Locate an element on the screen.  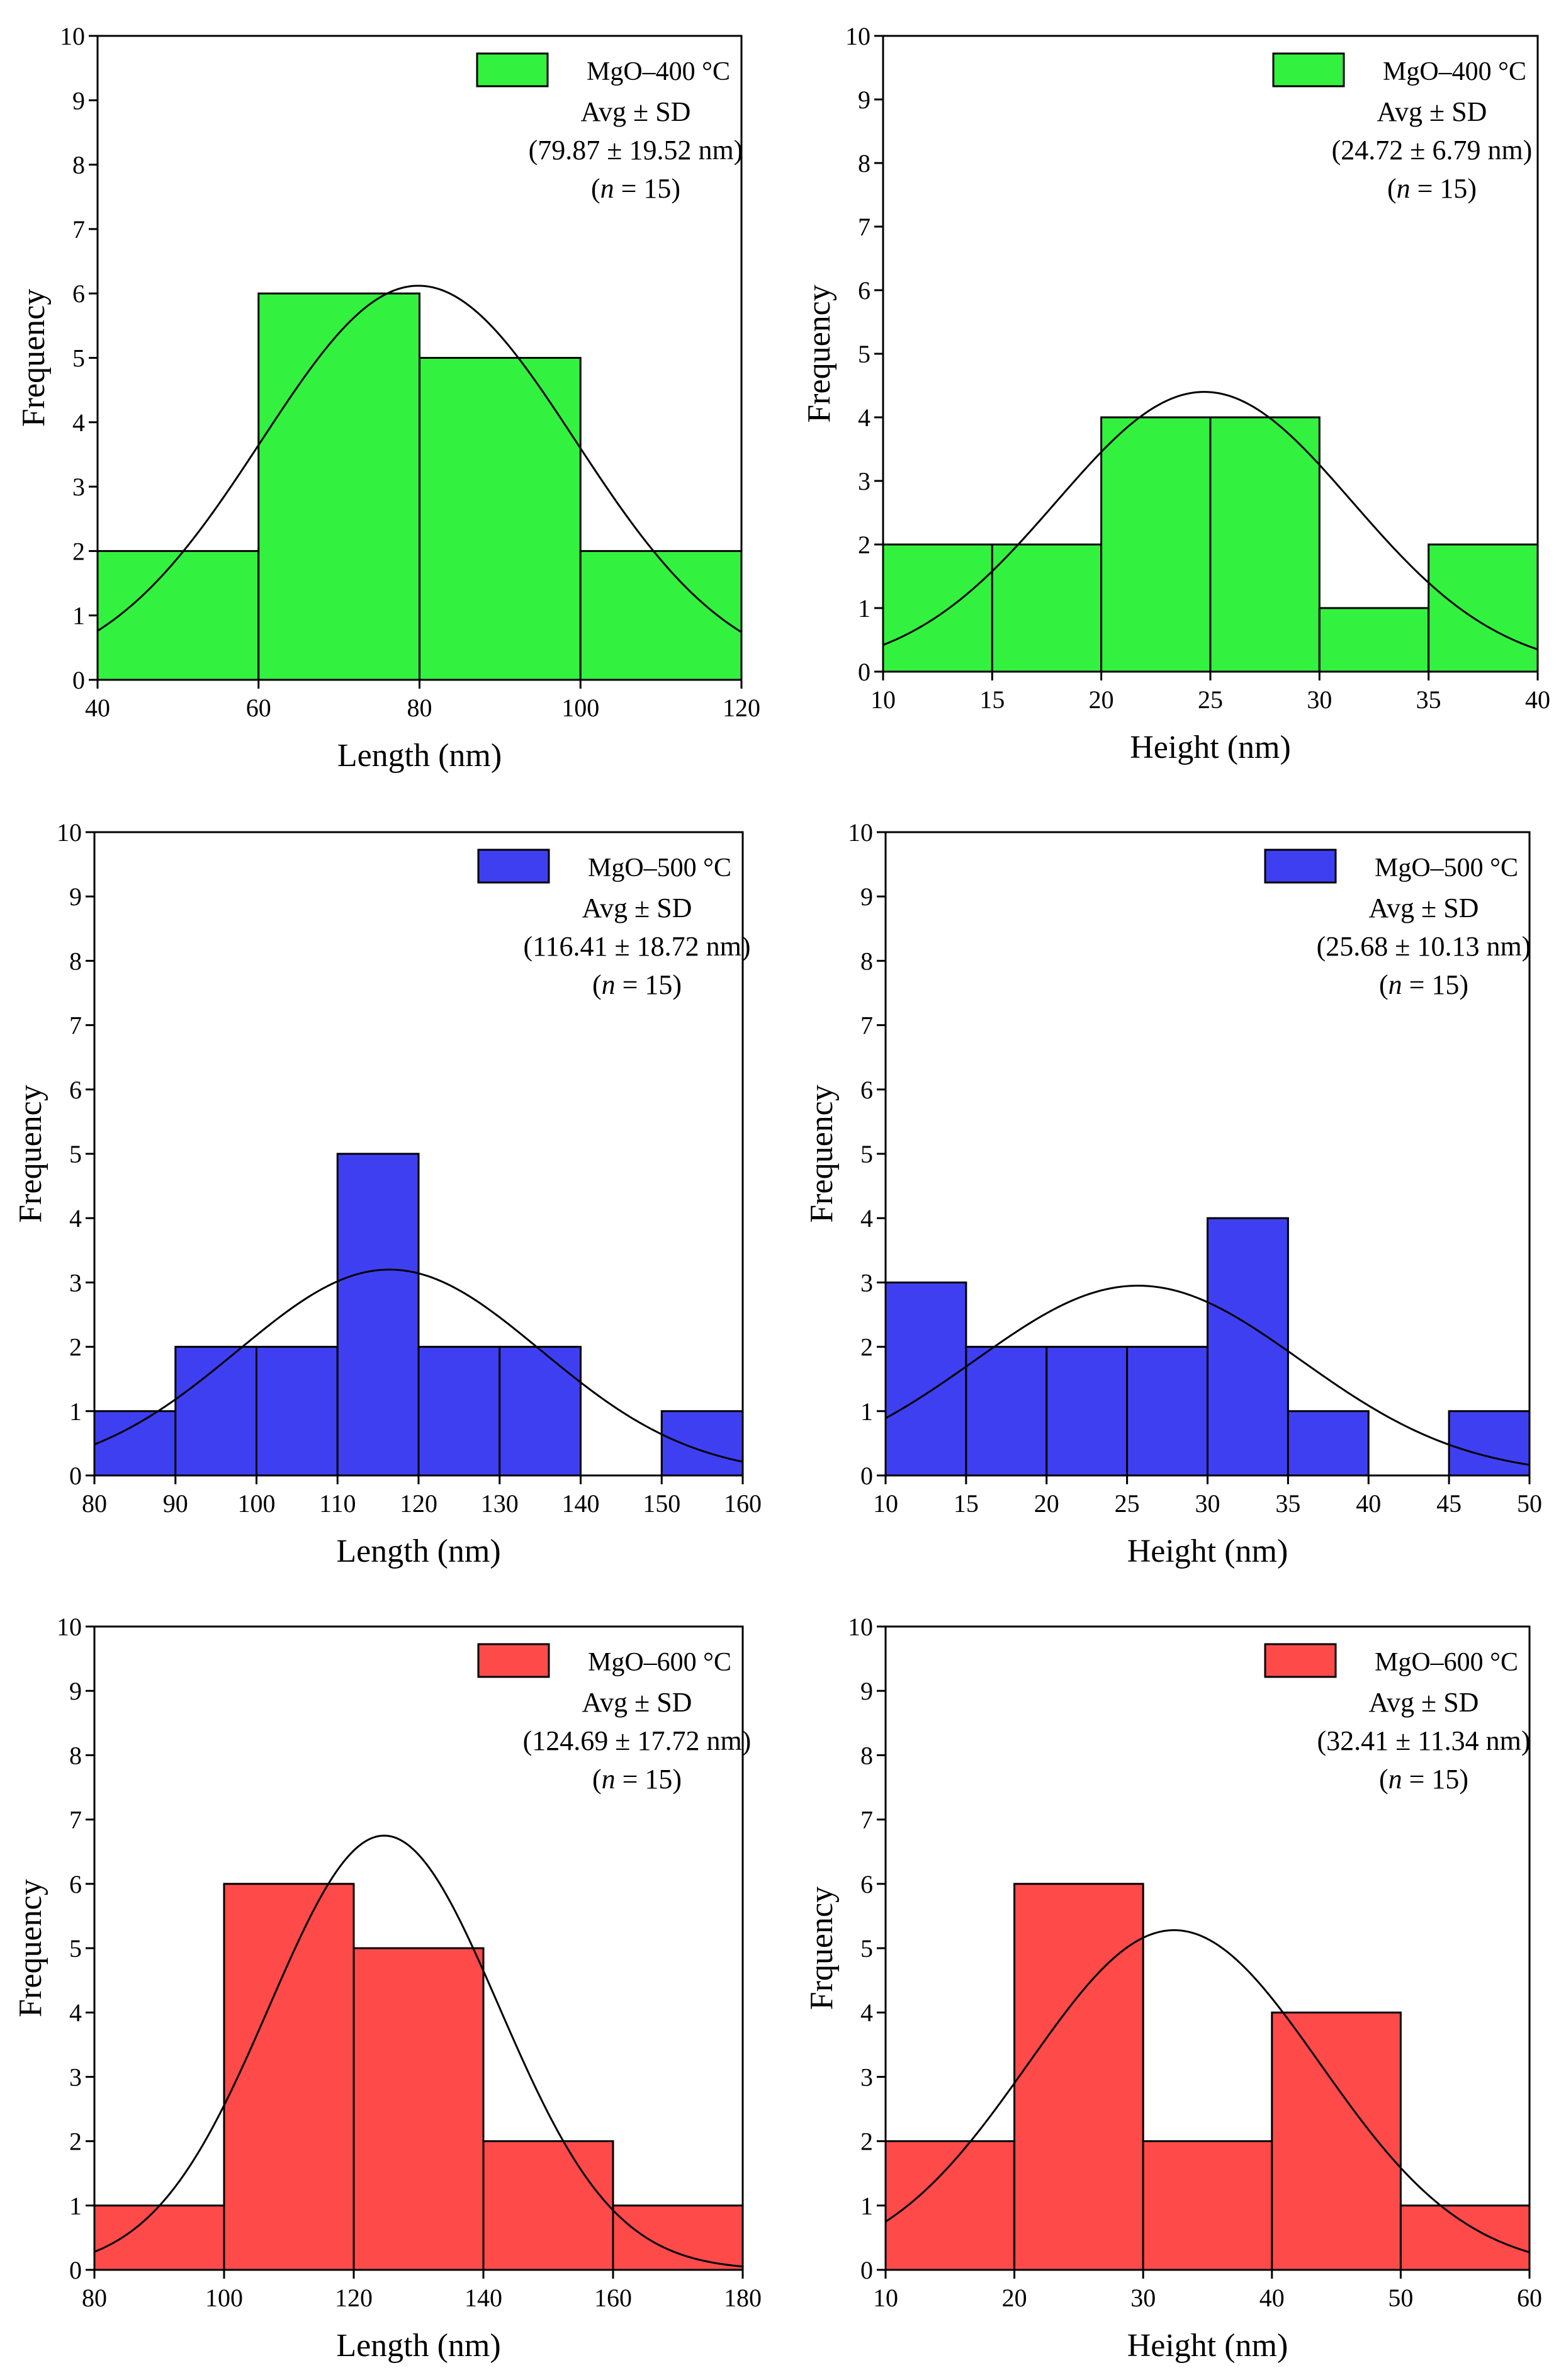
legend-label: MgO–400 °C is located at coordinates (1454, 71).